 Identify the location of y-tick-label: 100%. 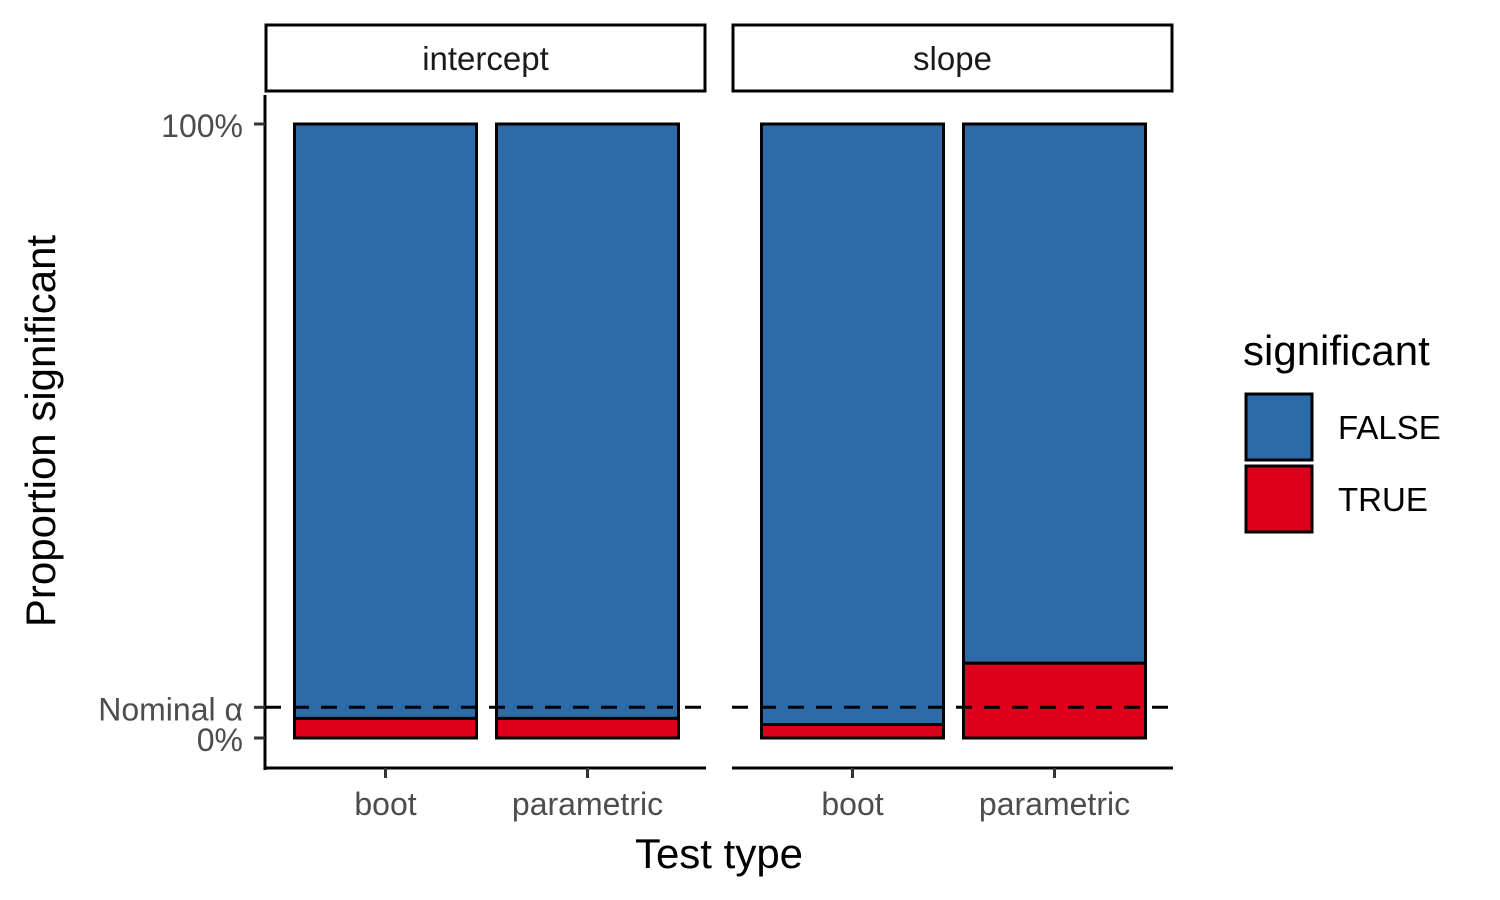
(202, 126).